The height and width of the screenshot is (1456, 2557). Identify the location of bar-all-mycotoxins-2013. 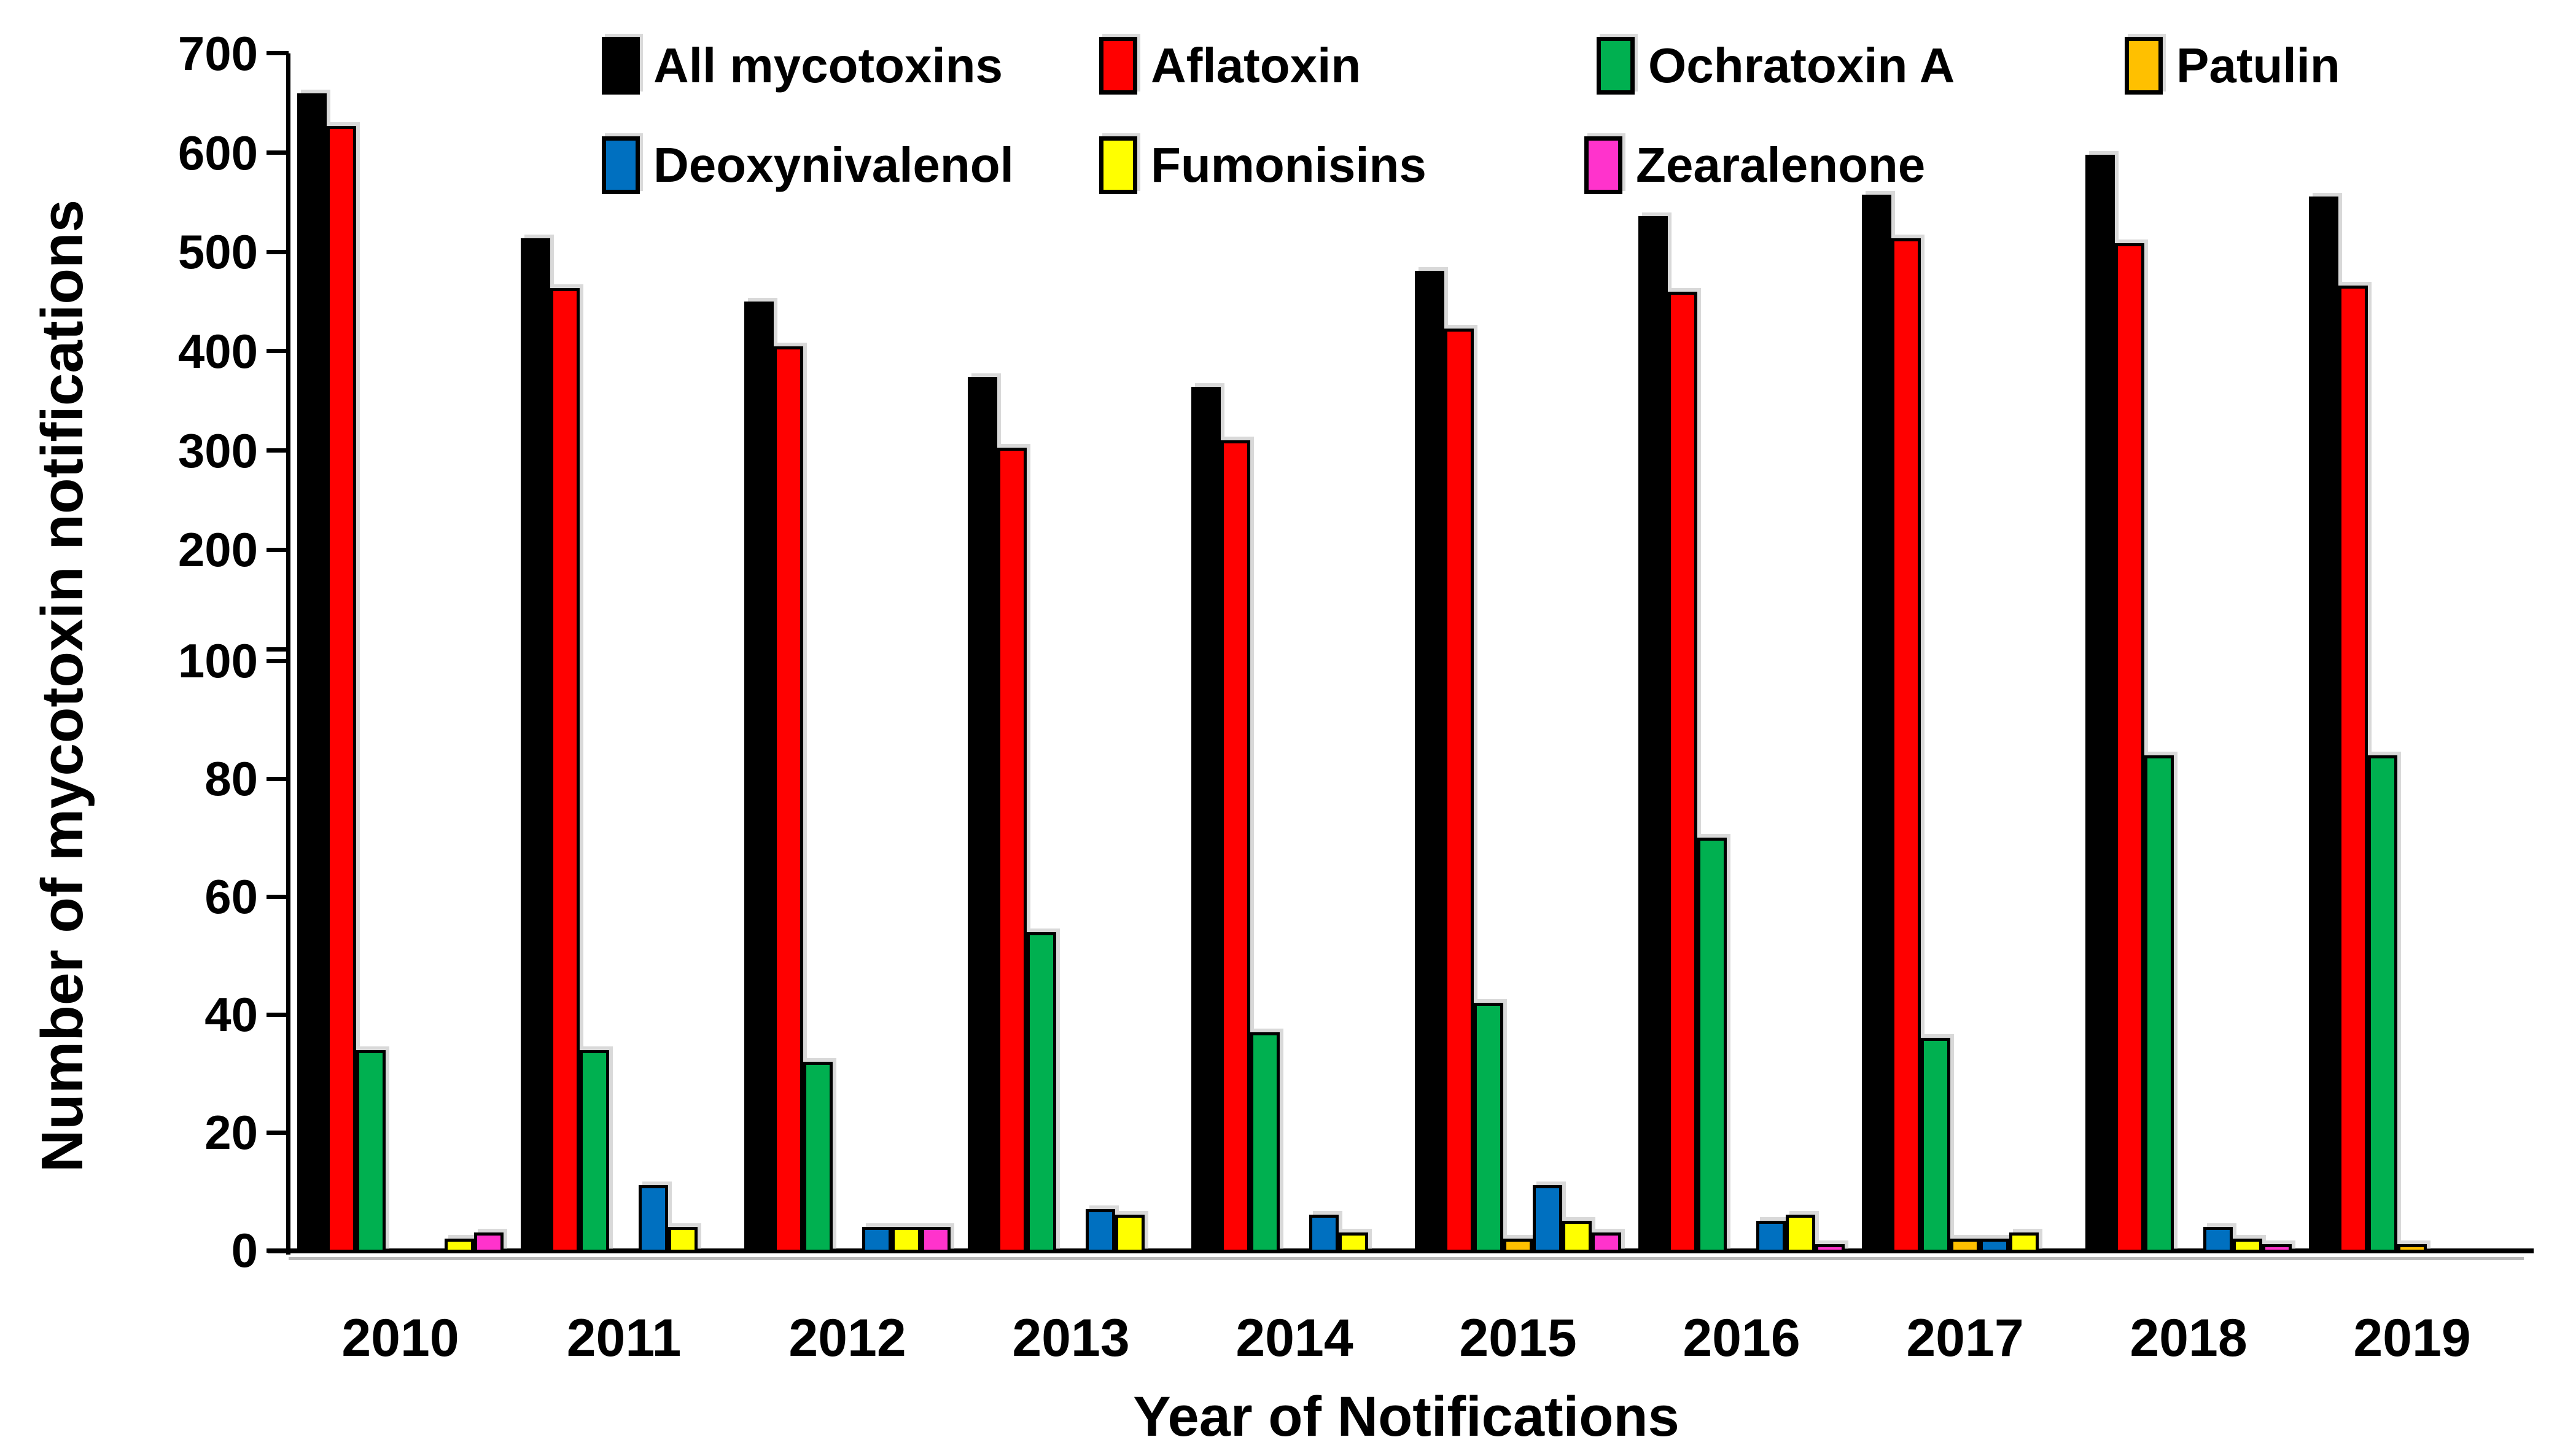
(982, 815).